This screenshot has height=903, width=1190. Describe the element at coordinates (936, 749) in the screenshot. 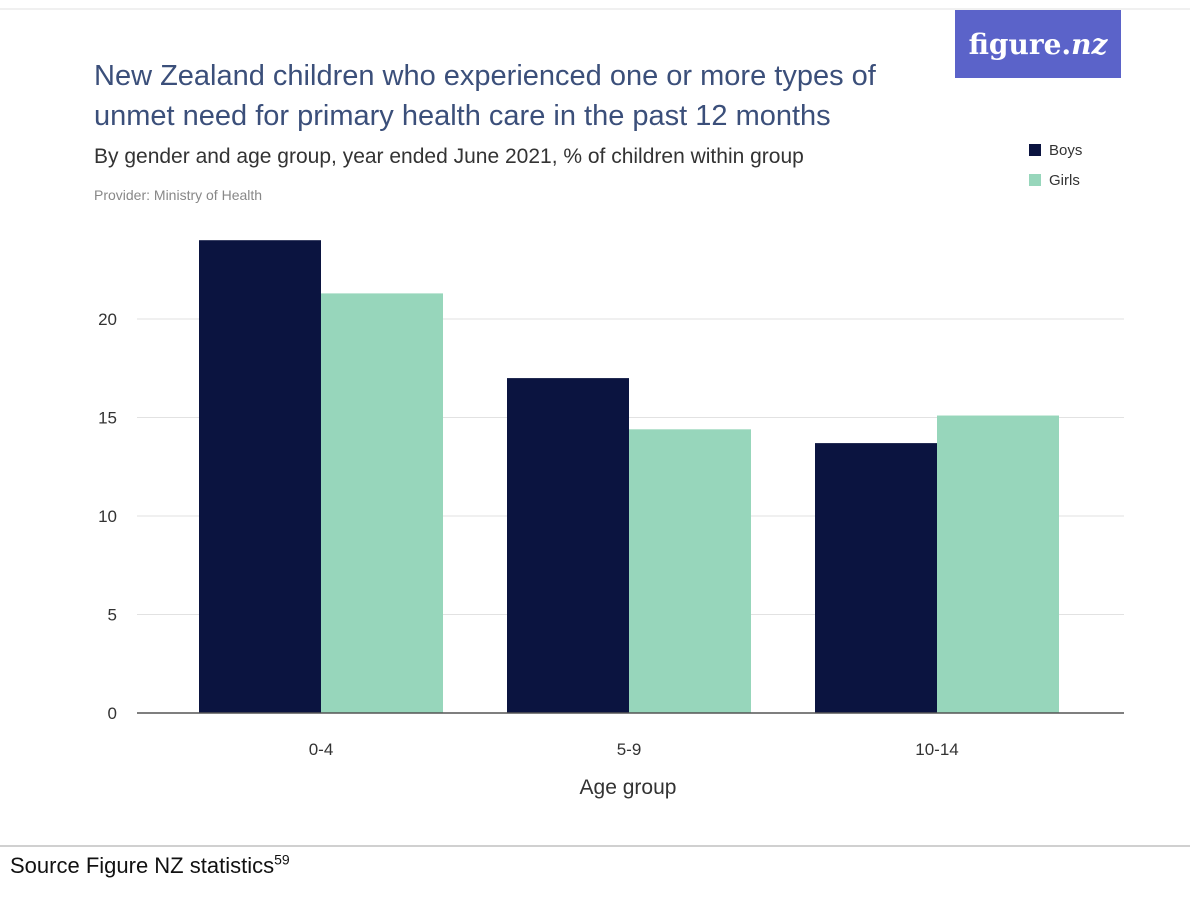

I see `x-tick-label-10-14: 10-14` at that location.